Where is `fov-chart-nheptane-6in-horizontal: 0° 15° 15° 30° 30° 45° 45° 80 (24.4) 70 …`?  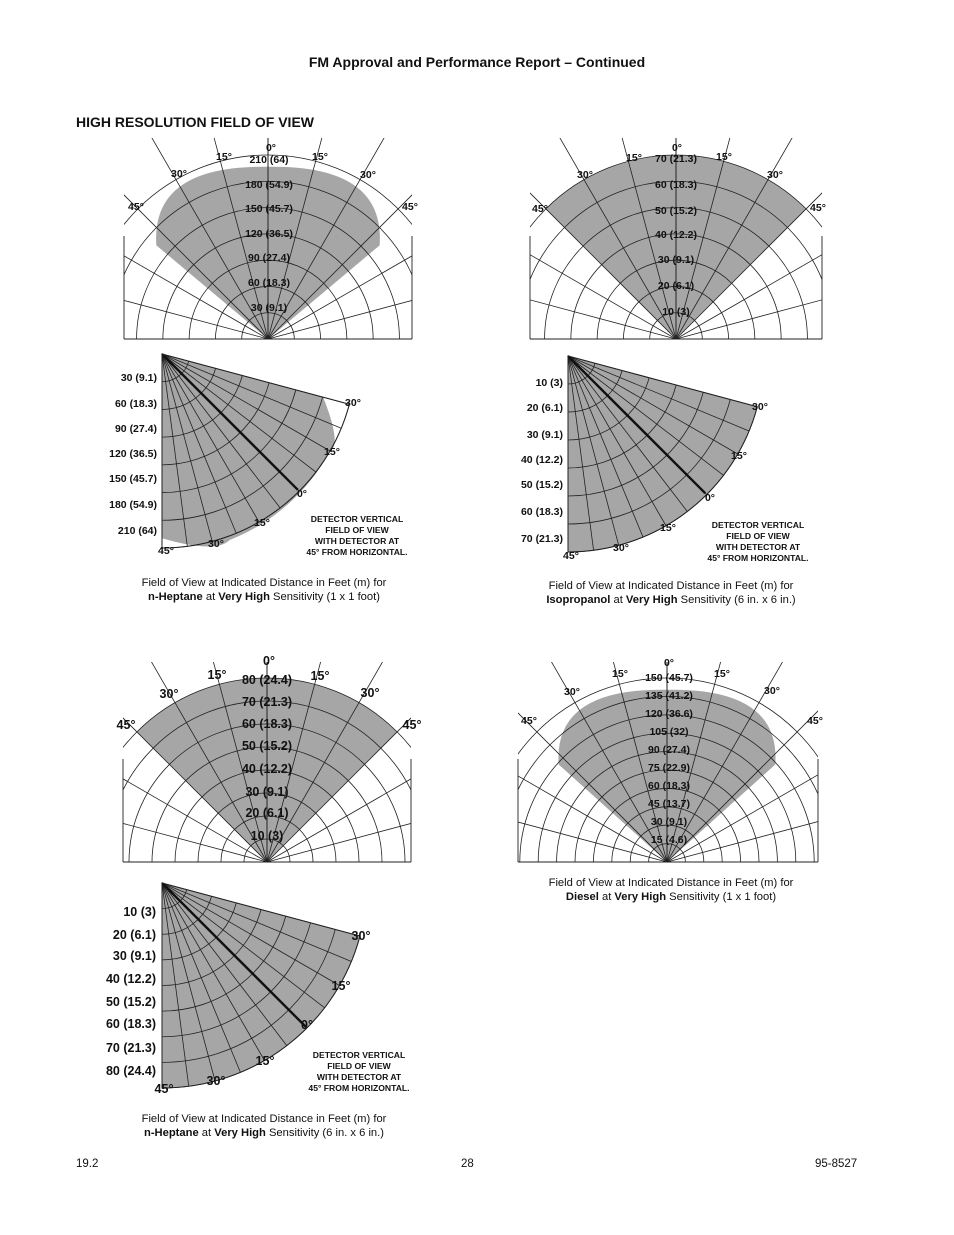
fov-chart-nheptane-6in-horizontal: 0° 15° 15° 30° 30° 45° 45° 80 (24.4) 70 … is located at coordinates (269, 758).